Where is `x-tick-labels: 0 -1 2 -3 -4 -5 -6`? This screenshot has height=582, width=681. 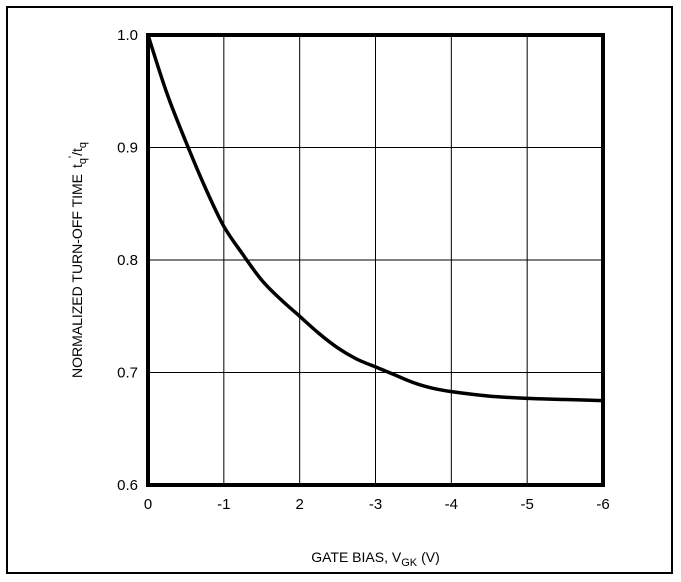 x-tick-labels: 0 -1 2 -3 -4 -5 -6 is located at coordinates (377, 504).